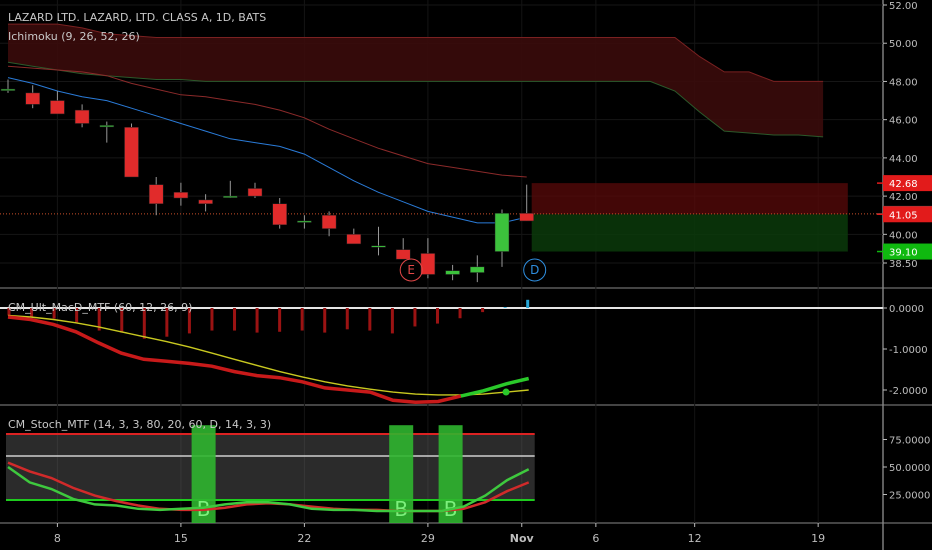 This screenshot has height=550, width=932. I want to click on macd-tick-label: -2.0000, so click(908, 391).